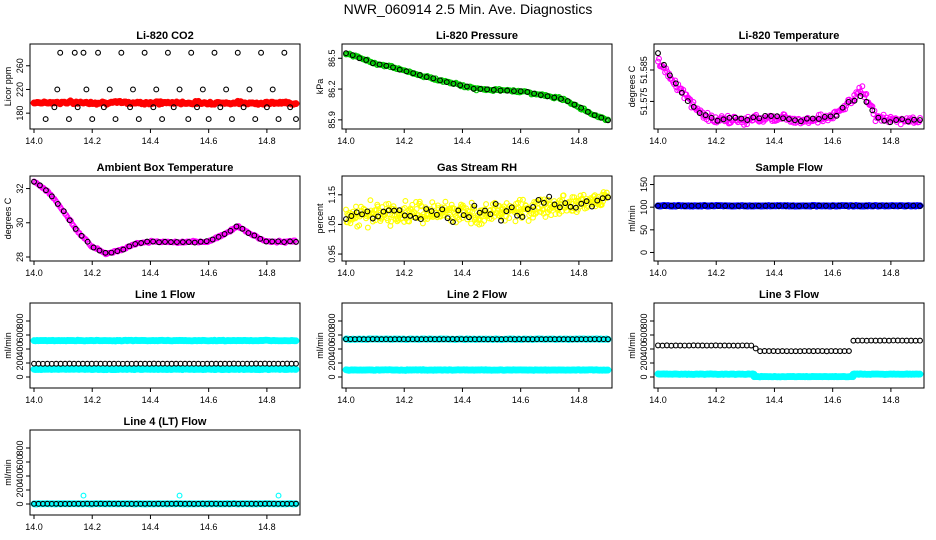 The image size is (936, 540). Describe the element at coordinates (891, 400) in the screenshot. I see `x-tick-label: 14.8` at that location.